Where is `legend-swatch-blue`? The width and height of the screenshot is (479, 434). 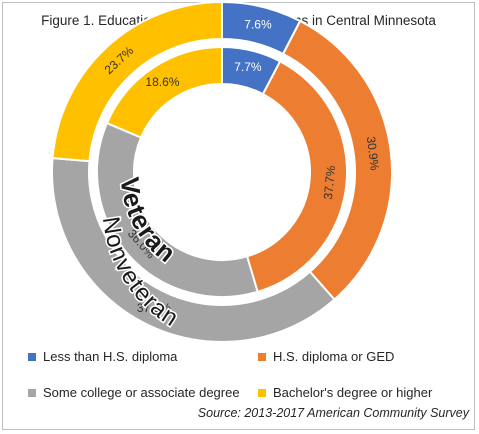
legend-swatch-blue is located at coordinates (32, 356).